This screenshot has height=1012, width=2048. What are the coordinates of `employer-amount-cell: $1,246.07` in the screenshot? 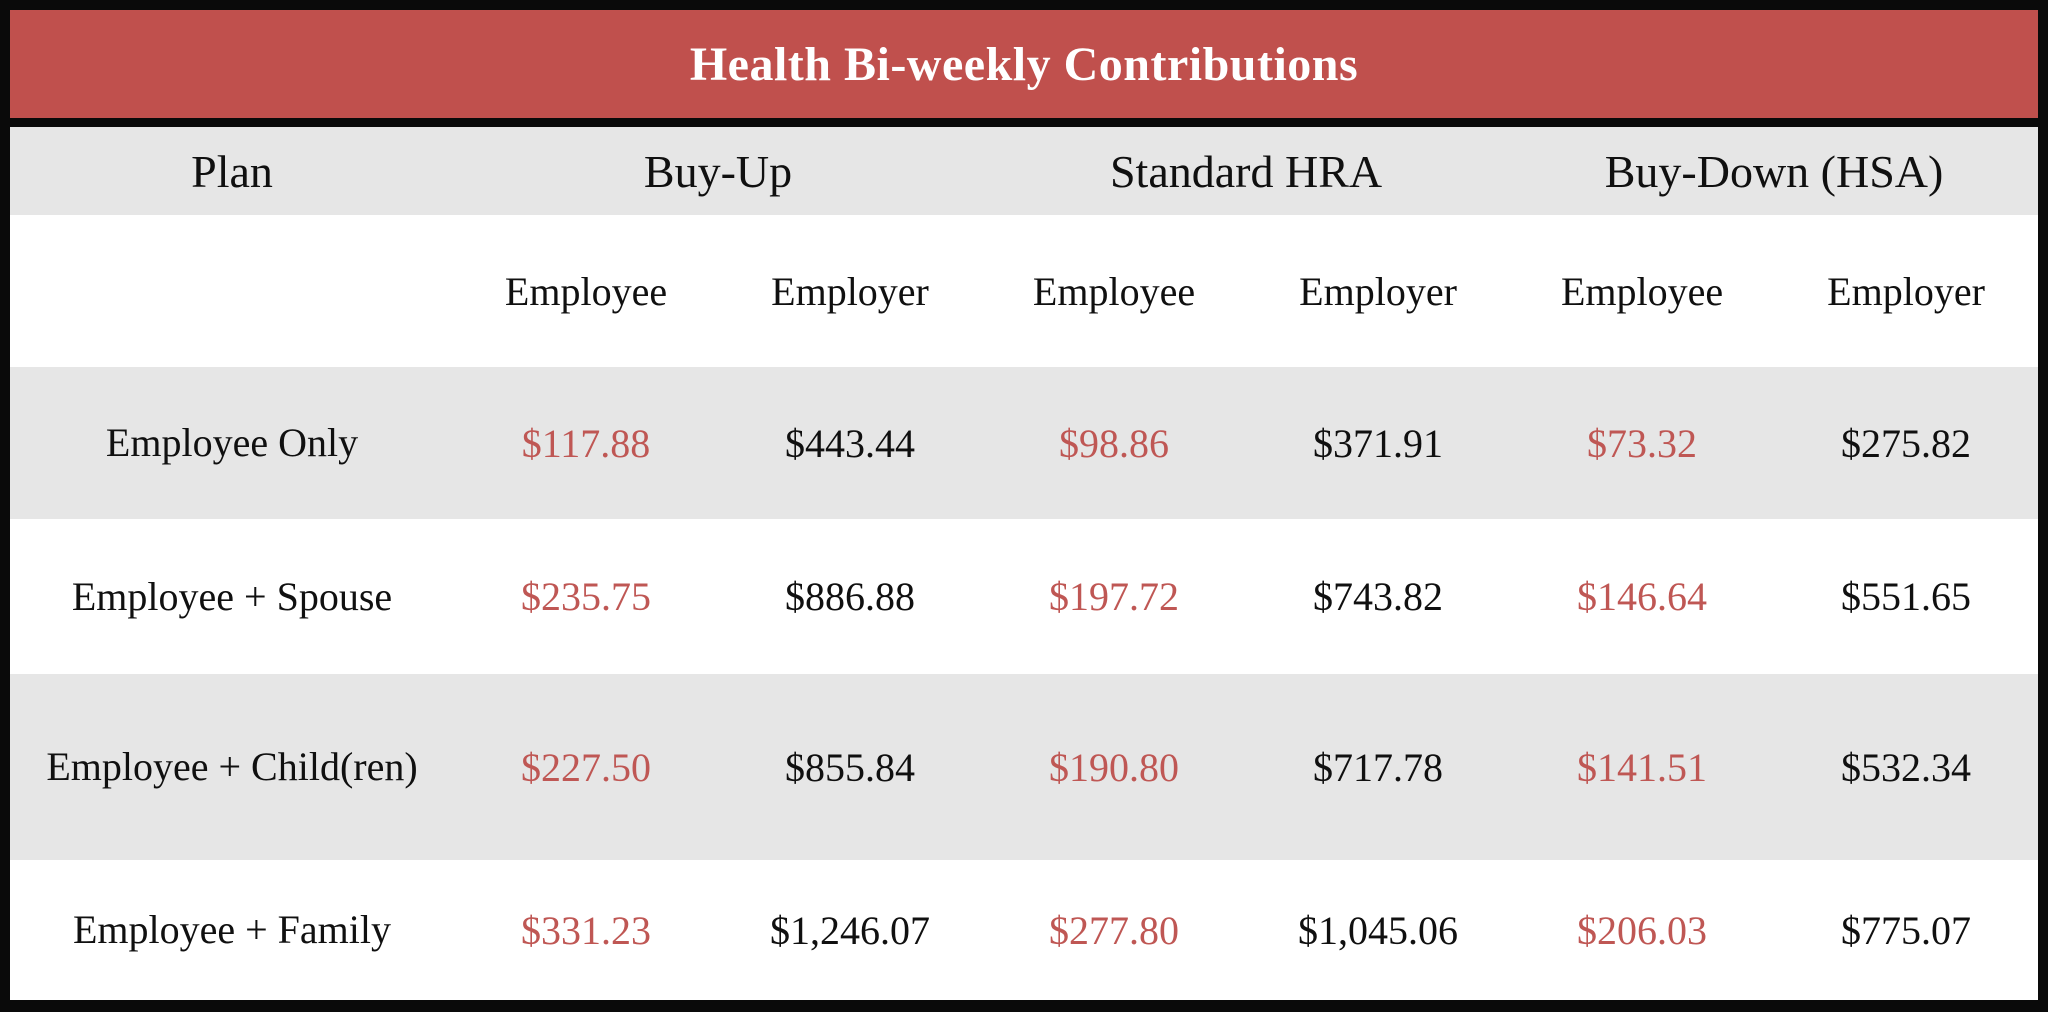 It's located at (850, 930).